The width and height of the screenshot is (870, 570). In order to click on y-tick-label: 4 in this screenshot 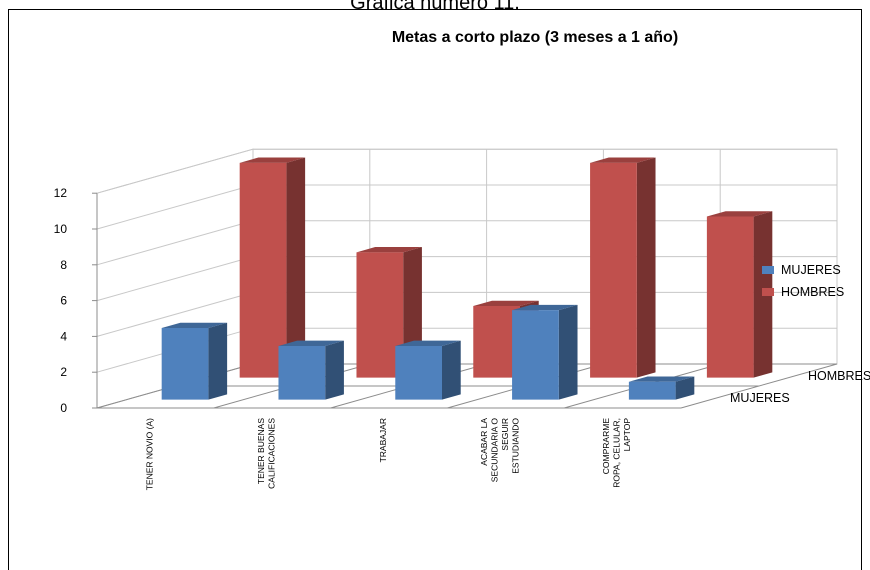, I will do `click(63, 336)`.